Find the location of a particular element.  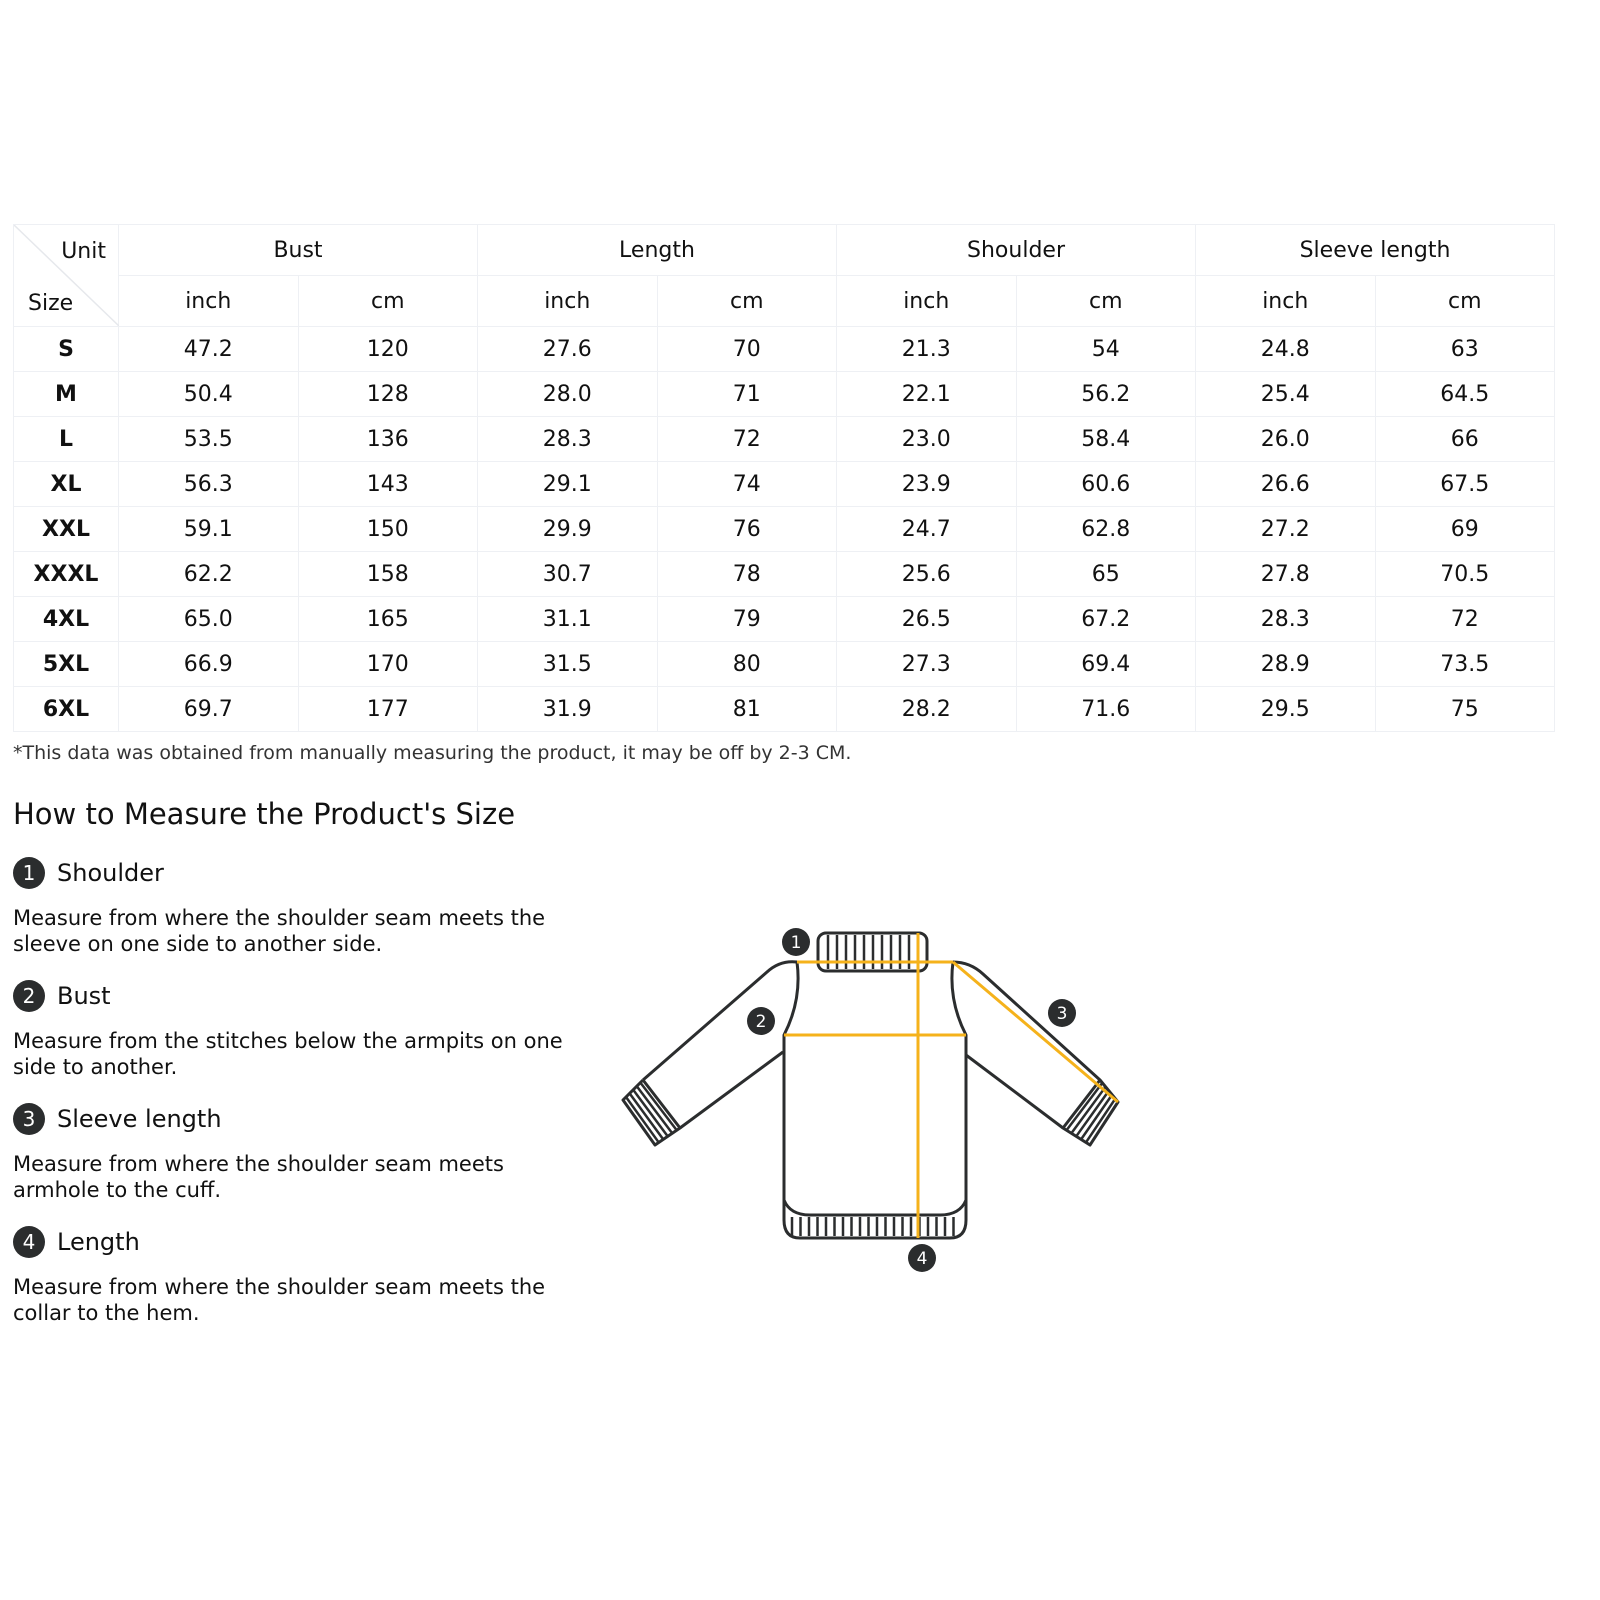

value-cell: 26.6 is located at coordinates (1285, 484).